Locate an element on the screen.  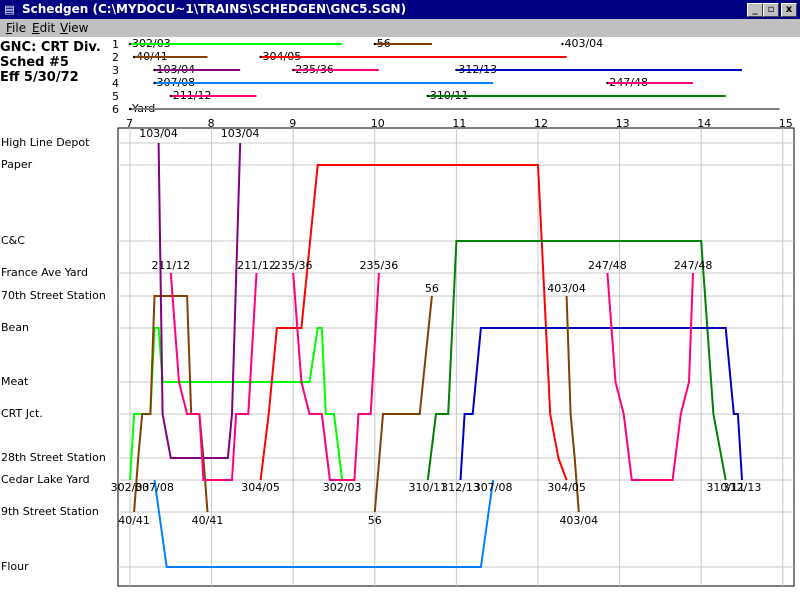
station-label-cc: C&C is located at coordinates (13, 240).